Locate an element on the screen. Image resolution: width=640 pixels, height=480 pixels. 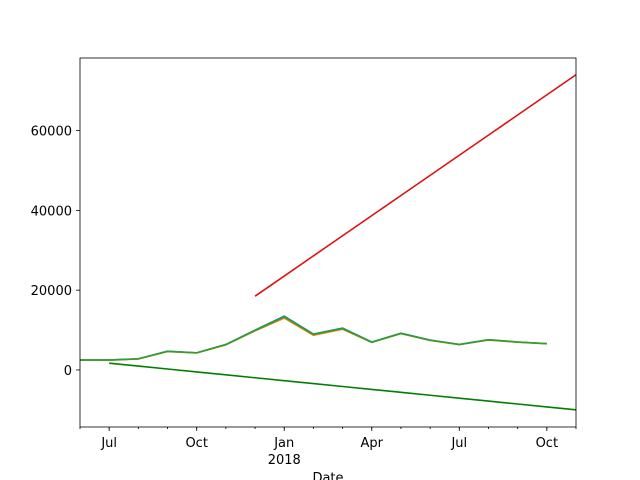
y-tick-label: 60000 is located at coordinates (51, 132).